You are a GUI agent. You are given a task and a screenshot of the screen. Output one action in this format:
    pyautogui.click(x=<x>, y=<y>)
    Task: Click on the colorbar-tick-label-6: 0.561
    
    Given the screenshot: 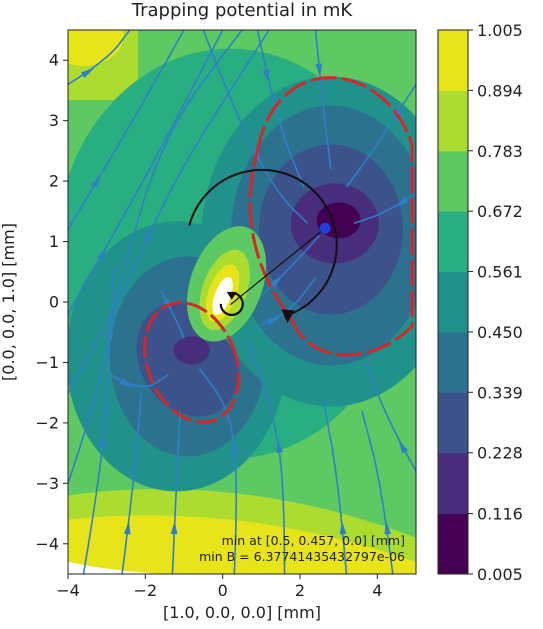 What is the action you would take?
    pyautogui.click(x=500, y=272)
    